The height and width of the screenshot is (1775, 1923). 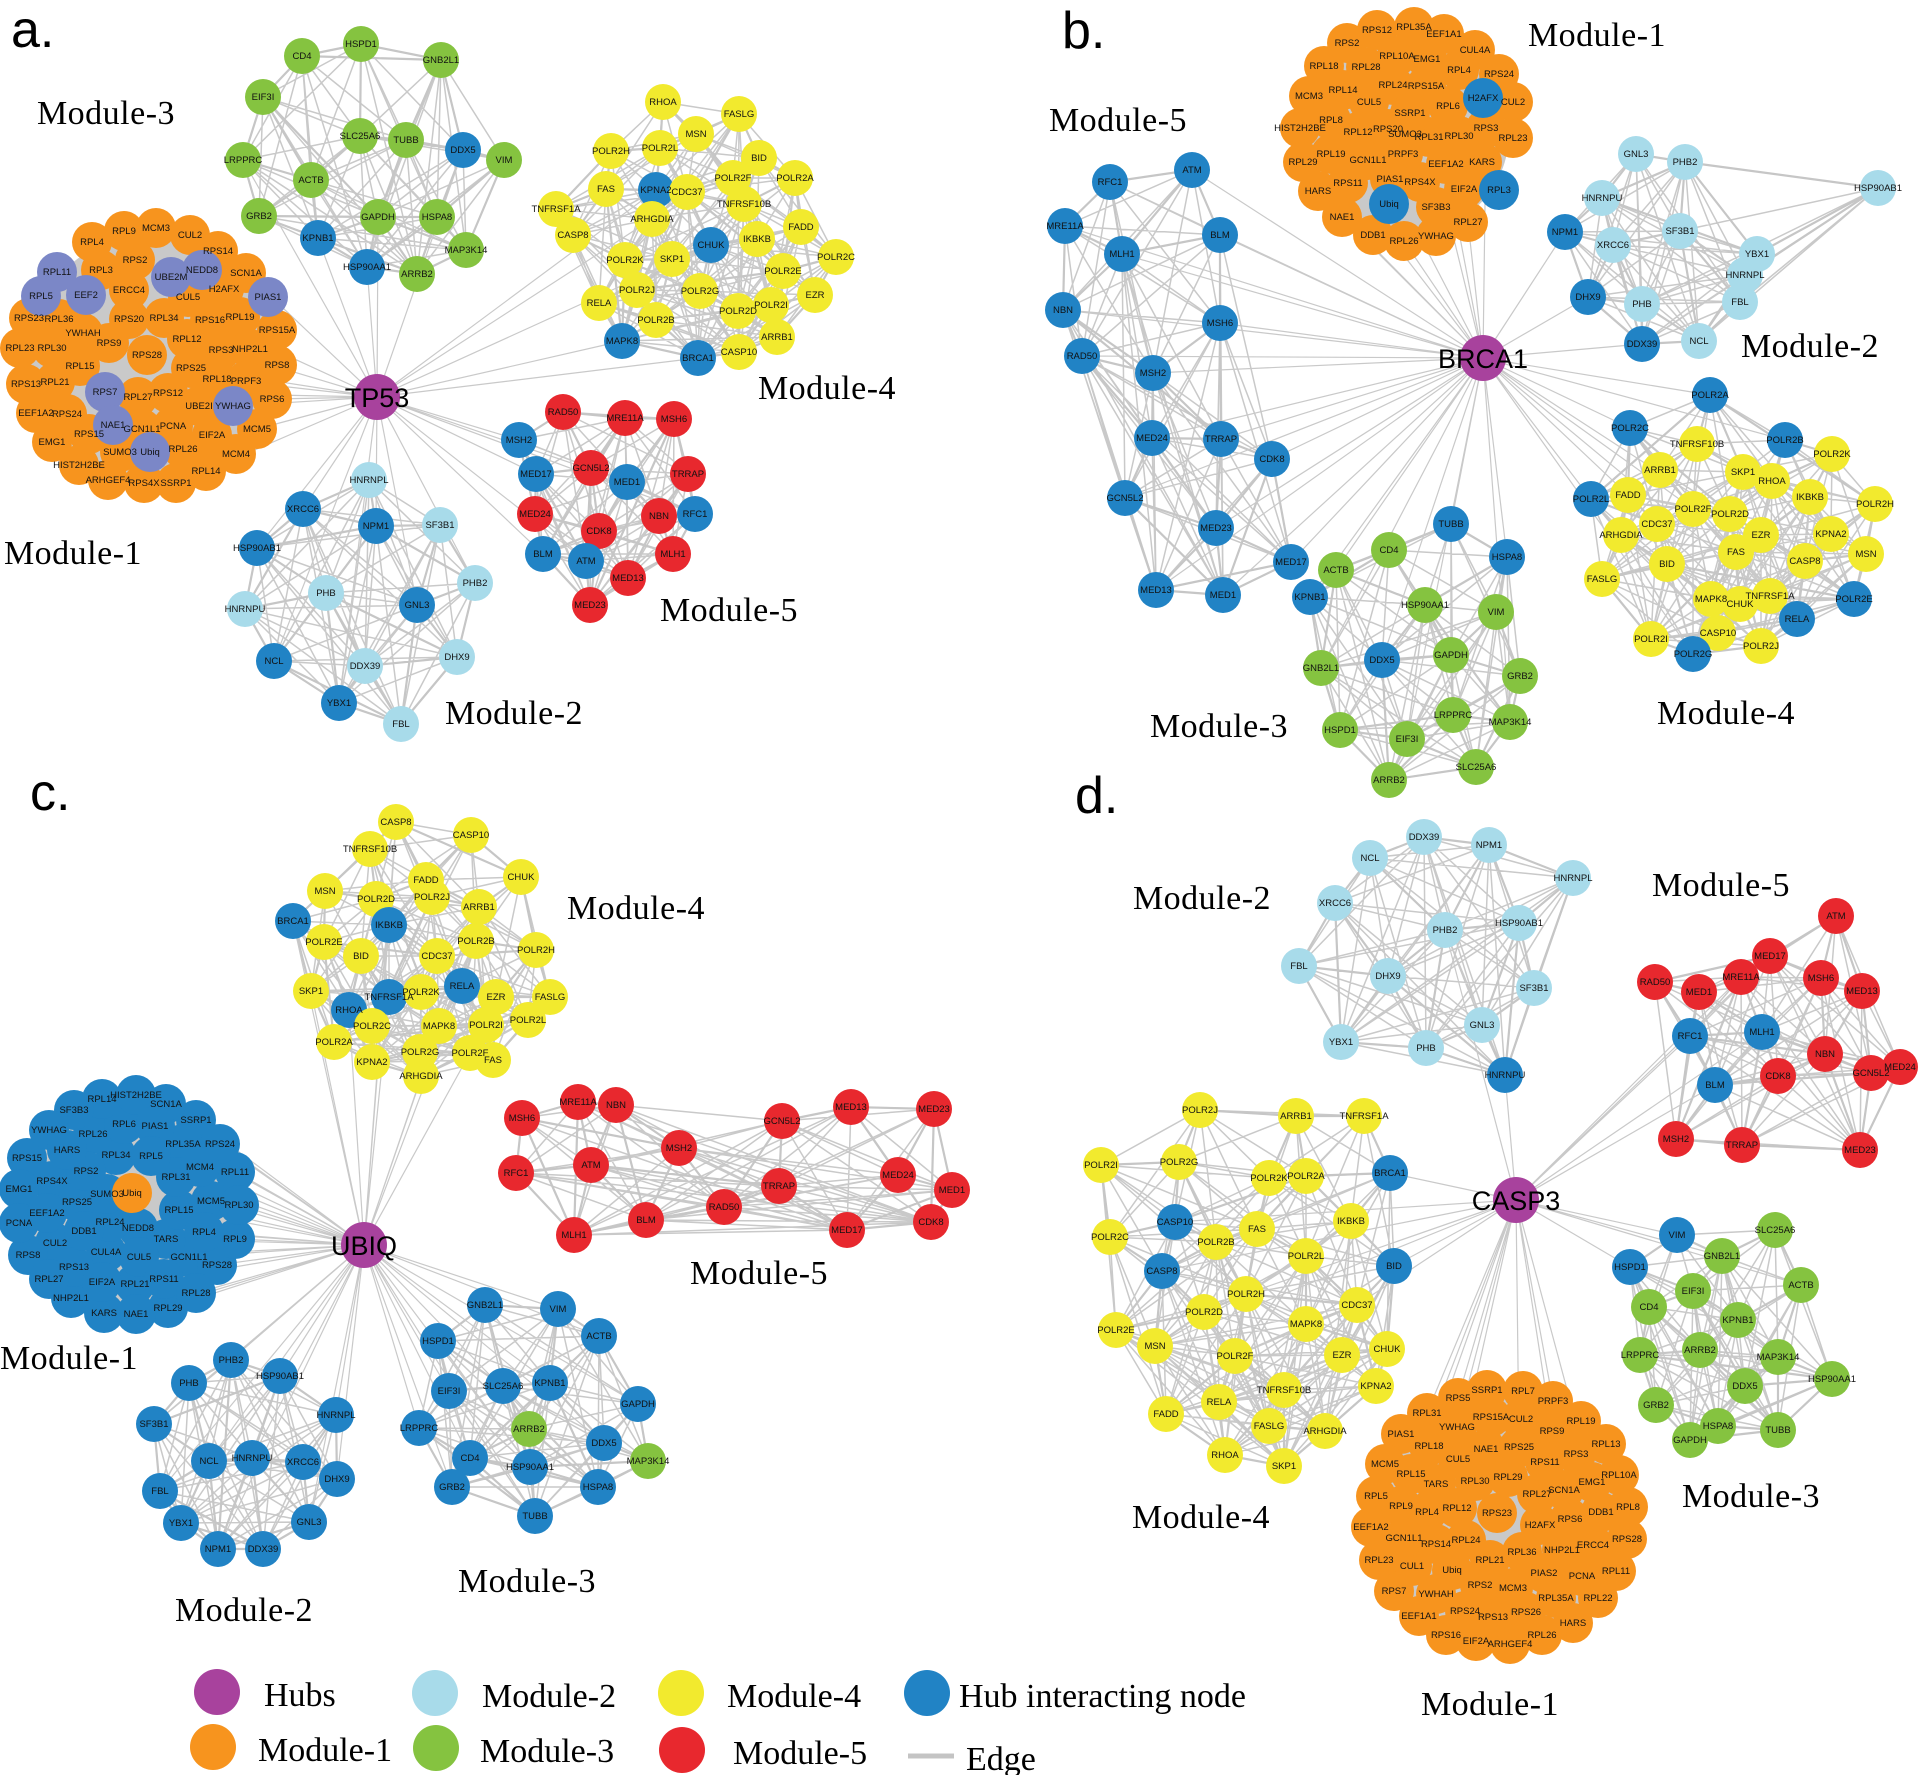 I want to click on svg-text: KPNB1, so click(x=549, y=1383).